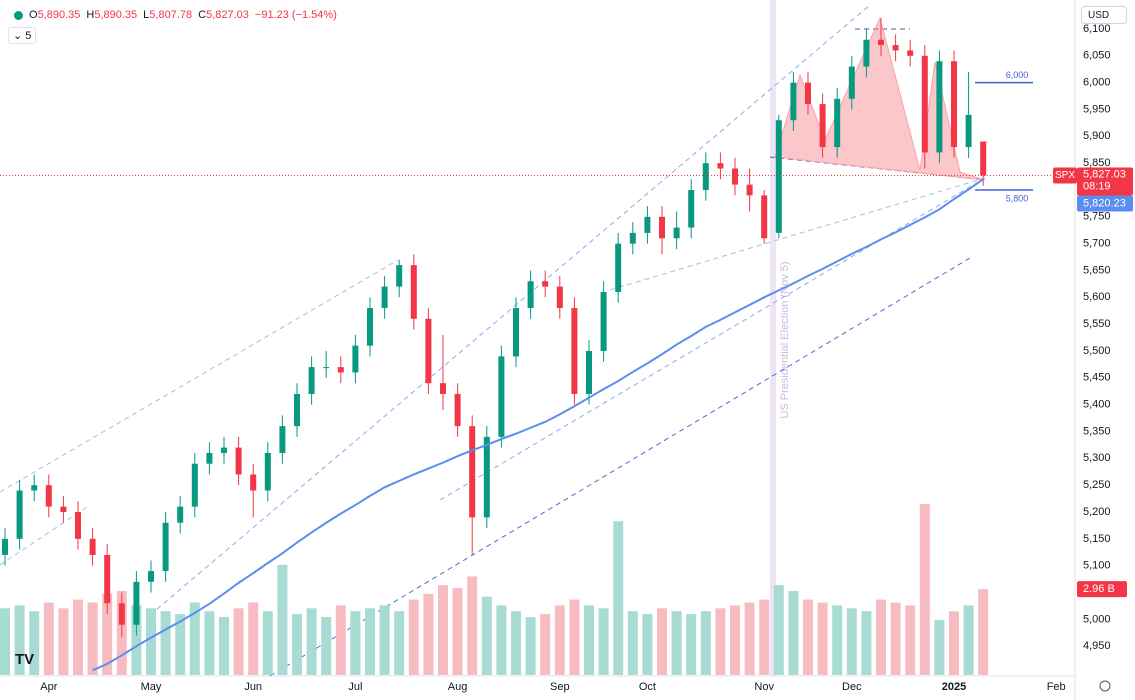 This screenshot has height=700, width=1135. Describe the element at coordinates (171, 15) in the screenshot. I see `field-value: 5,807.78` at that location.